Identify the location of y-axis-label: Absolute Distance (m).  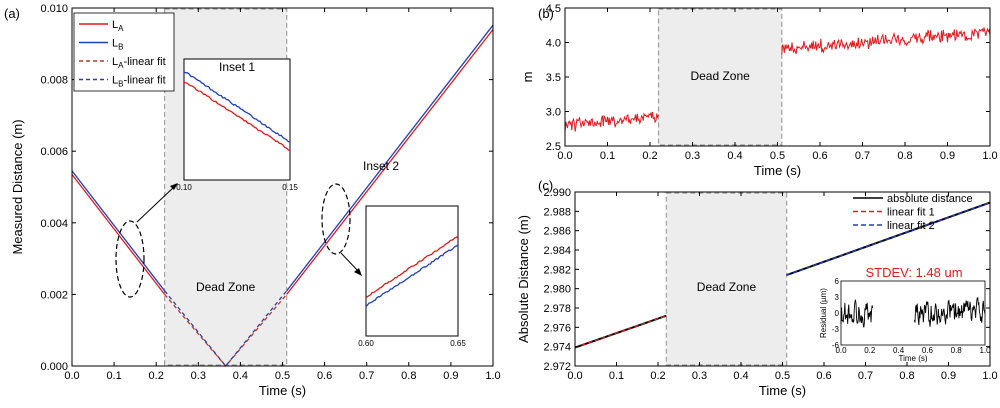
(523, 279).